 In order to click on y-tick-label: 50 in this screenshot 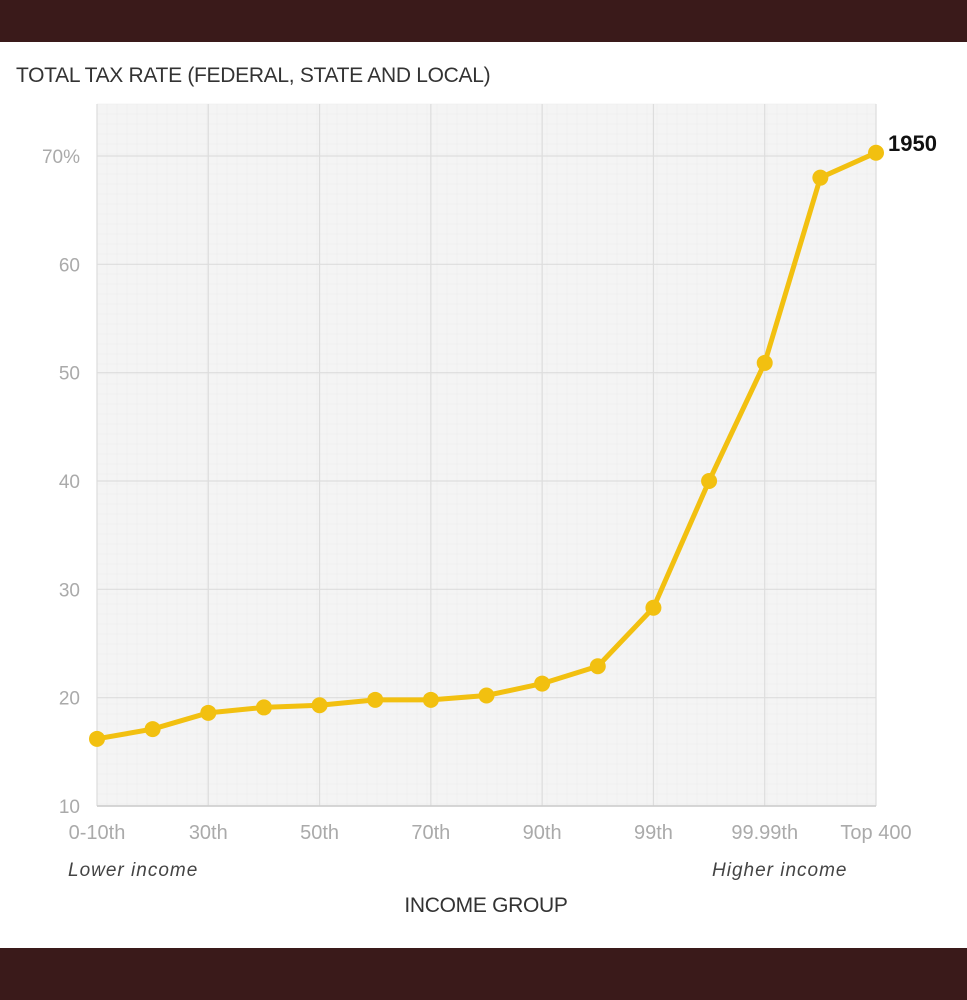, I will do `click(69, 374)`.